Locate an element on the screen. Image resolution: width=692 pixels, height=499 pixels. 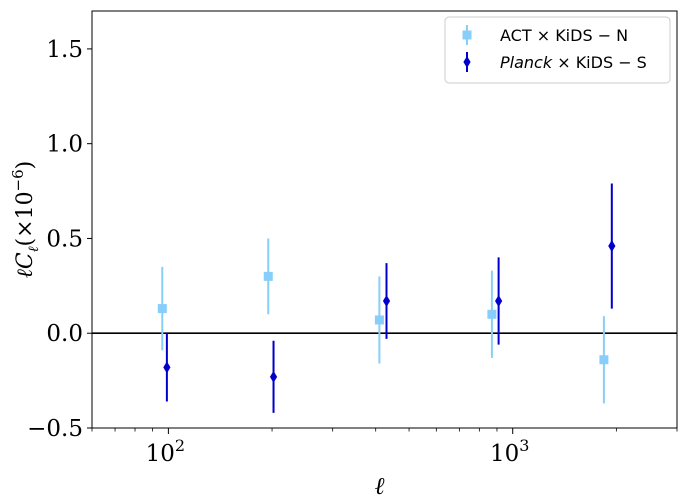
y-tick-label: 1.5 is located at coordinates (64, 50).